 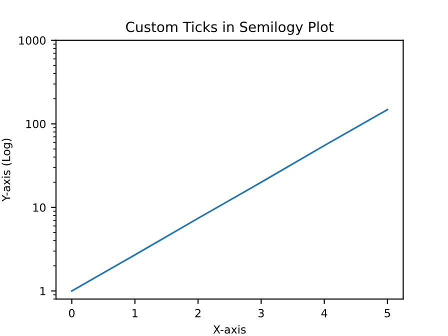 I want to click on x-axis-title: X-axis, so click(x=229, y=329).